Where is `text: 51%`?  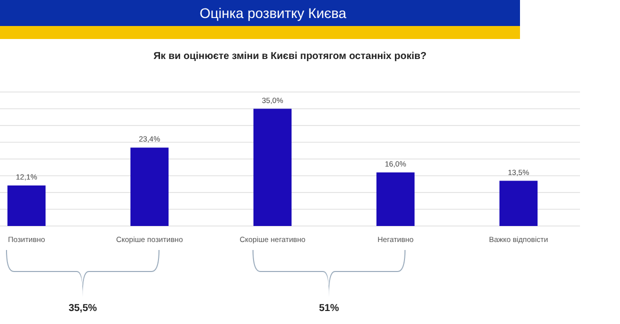 text: 51% is located at coordinates (329, 308).